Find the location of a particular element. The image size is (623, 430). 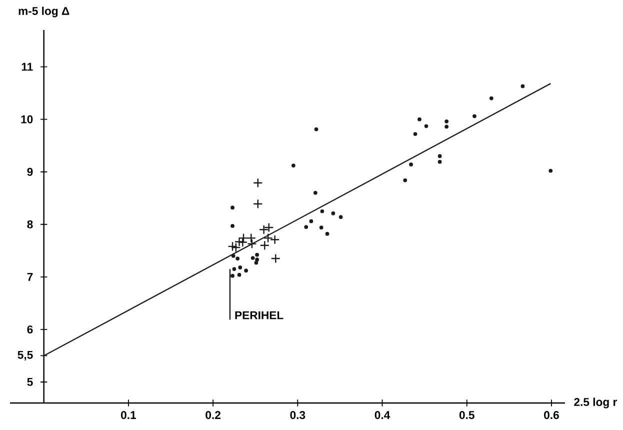

y-tick-label: 5 is located at coordinates (30, 382).